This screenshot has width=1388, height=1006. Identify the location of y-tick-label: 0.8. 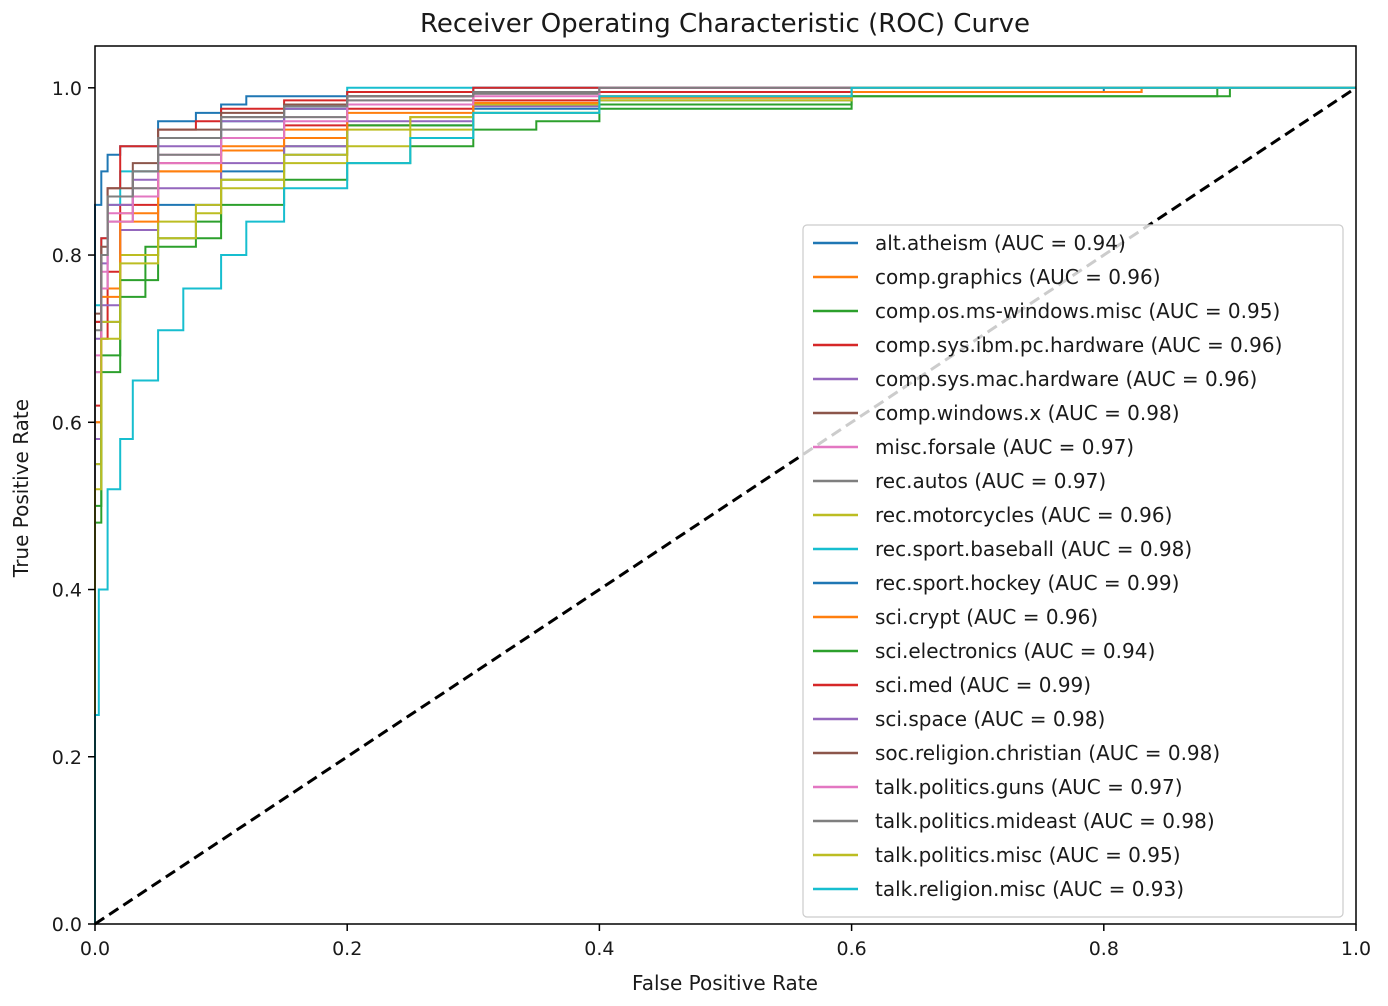
(67, 256).